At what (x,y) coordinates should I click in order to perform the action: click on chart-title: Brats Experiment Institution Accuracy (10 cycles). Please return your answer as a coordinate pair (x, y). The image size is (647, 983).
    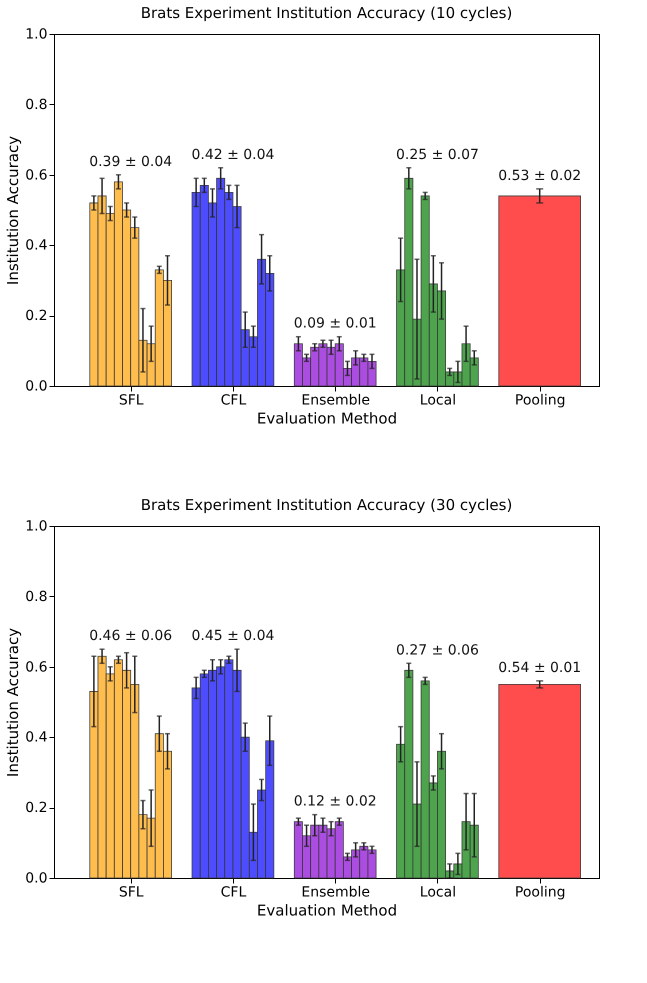
    Looking at the image, I should click on (326, 13).